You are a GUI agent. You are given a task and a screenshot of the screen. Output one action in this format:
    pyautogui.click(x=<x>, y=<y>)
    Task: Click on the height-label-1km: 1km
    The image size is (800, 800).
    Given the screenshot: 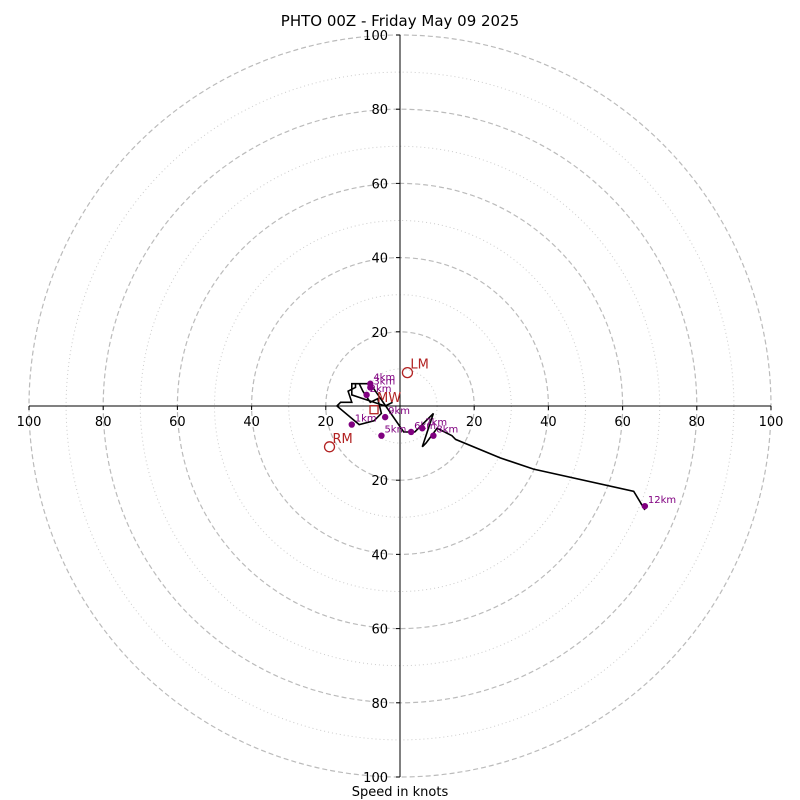 What is the action you would take?
    pyautogui.click(x=366, y=419)
    